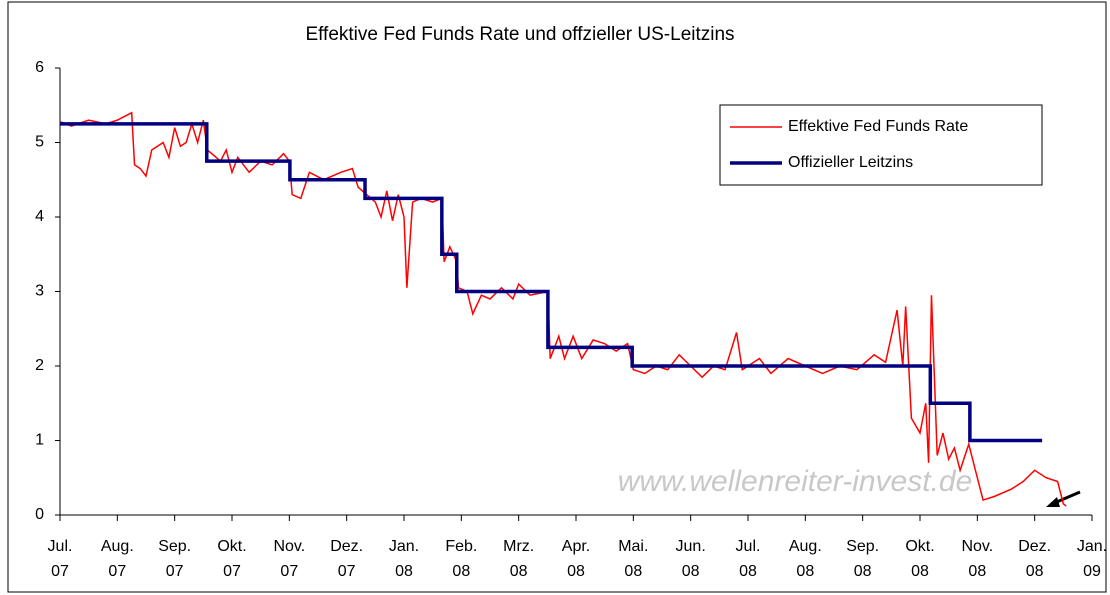 The width and height of the screenshot is (1110, 595). What do you see at coordinates (39, 291) in the screenshot?
I see `y-tick-label: 3` at bounding box center [39, 291].